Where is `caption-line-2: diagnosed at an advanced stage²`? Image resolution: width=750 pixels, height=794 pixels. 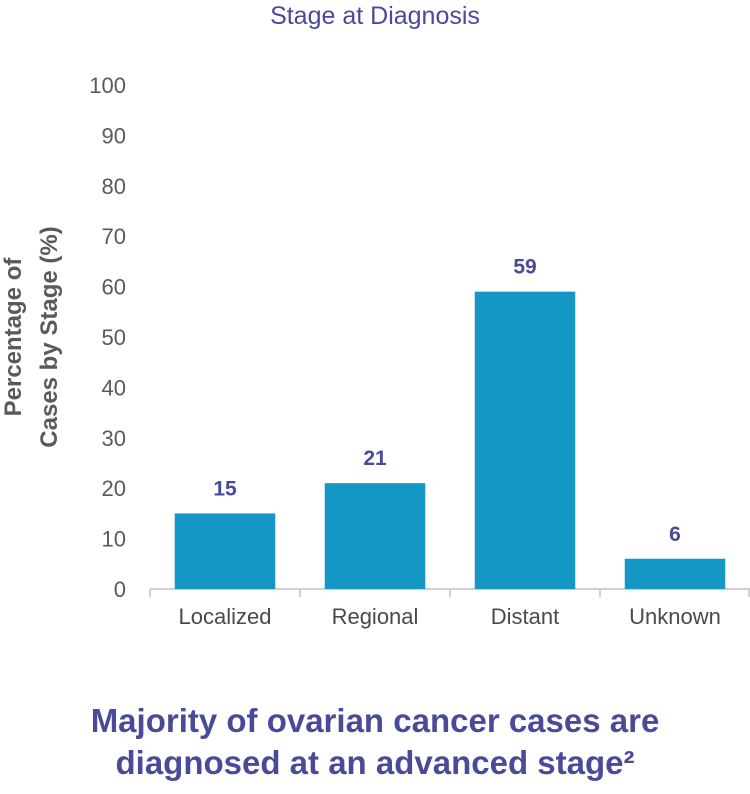 caption-line-2: diagnosed at an advanced stage² is located at coordinates (375, 762).